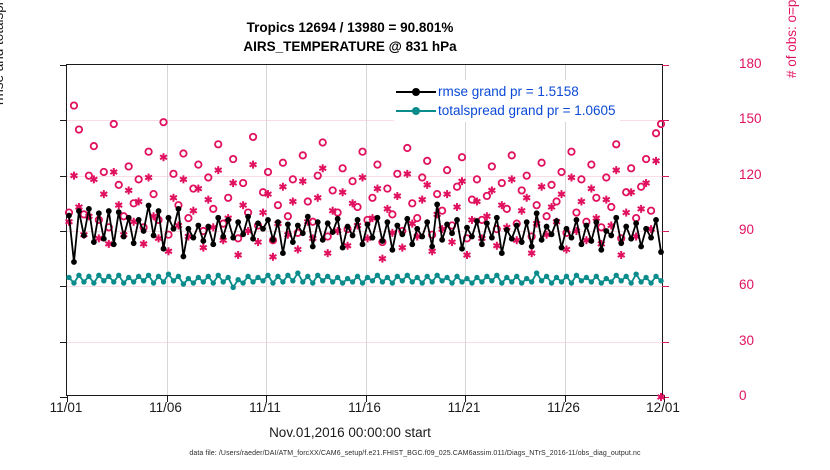 The height and width of the screenshot is (470, 830). Describe the element at coordinates (67, 398) in the screenshot. I see `x-axis-tick` at that location.